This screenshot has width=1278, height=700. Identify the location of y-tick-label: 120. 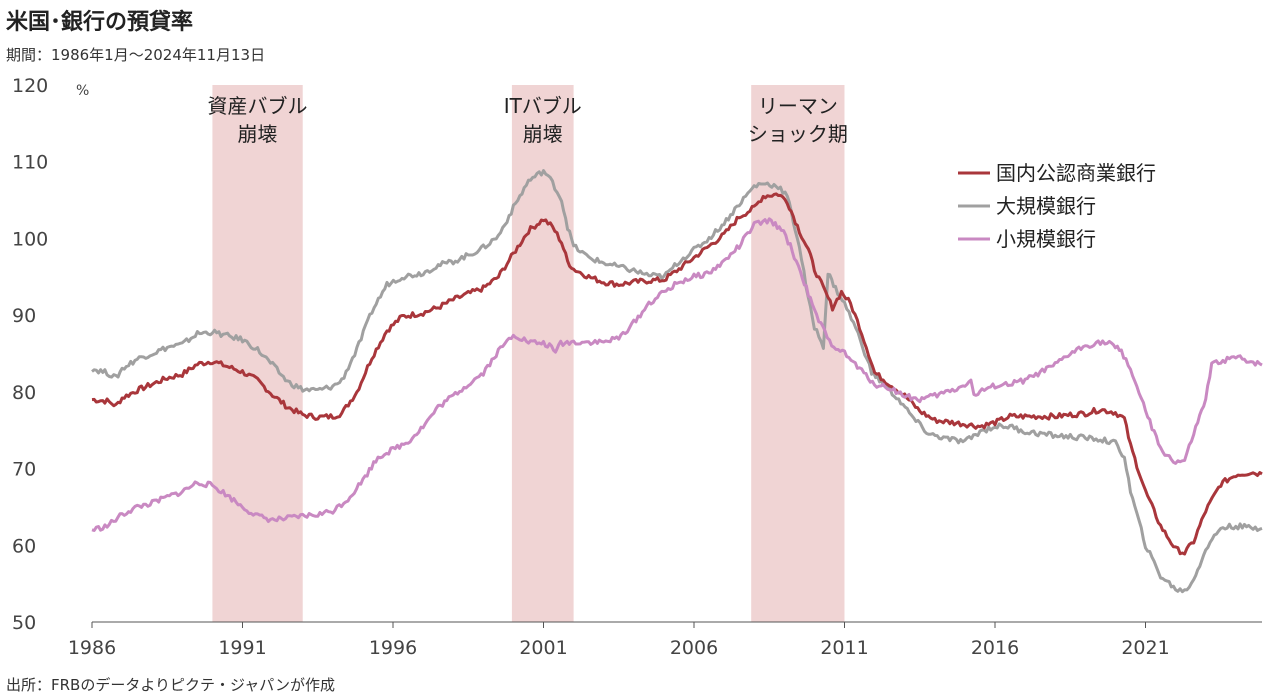
(30, 86).